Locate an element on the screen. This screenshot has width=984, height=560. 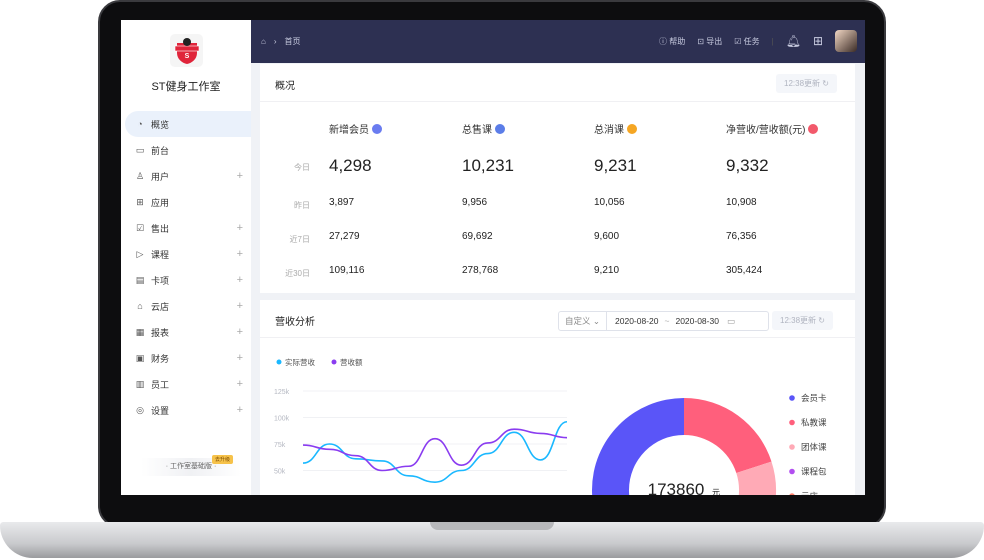
user-icon: ♙ is located at coordinates (140, 175).